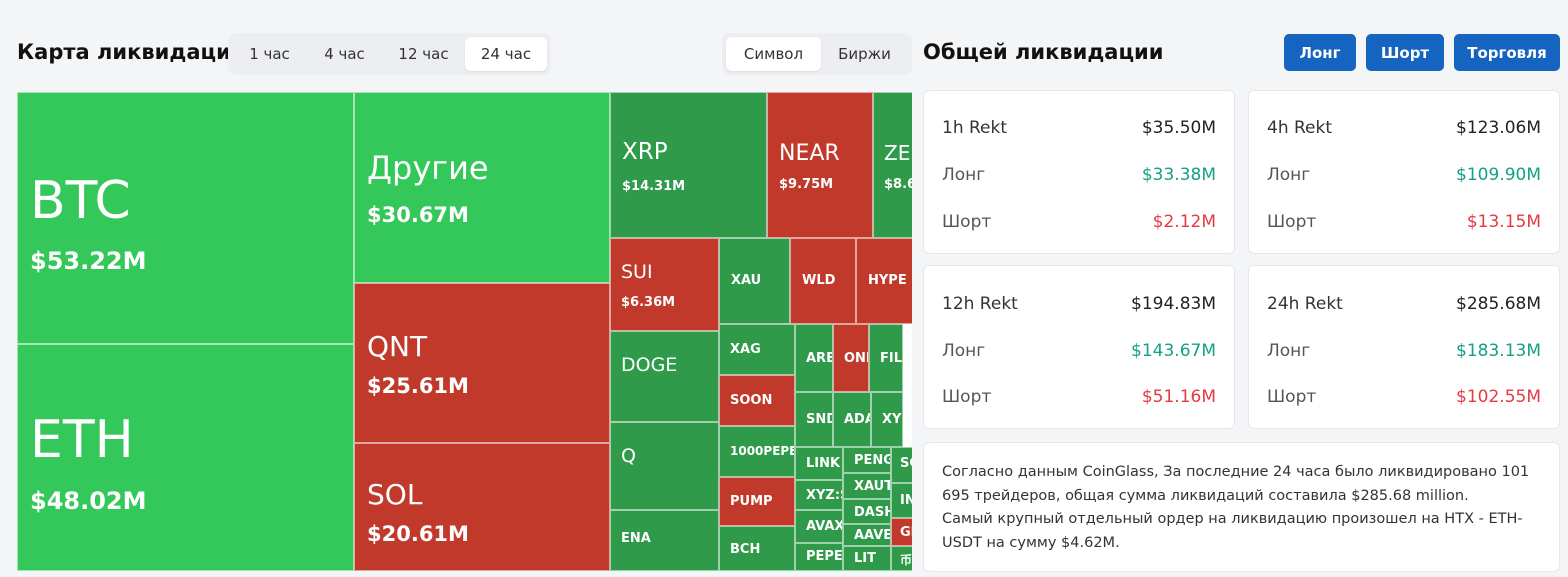 Image resolution: width=1568 pixels, height=577 pixels. I want to click on tile-value: $14.31M, so click(654, 186).